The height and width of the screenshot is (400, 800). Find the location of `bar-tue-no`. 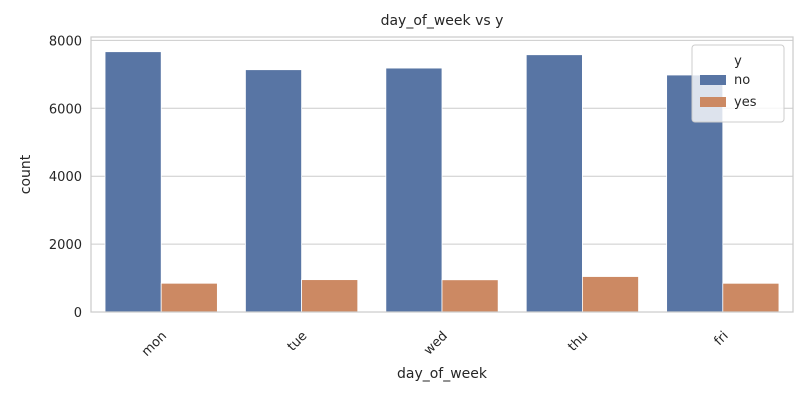

bar-tue-no is located at coordinates (274, 191).